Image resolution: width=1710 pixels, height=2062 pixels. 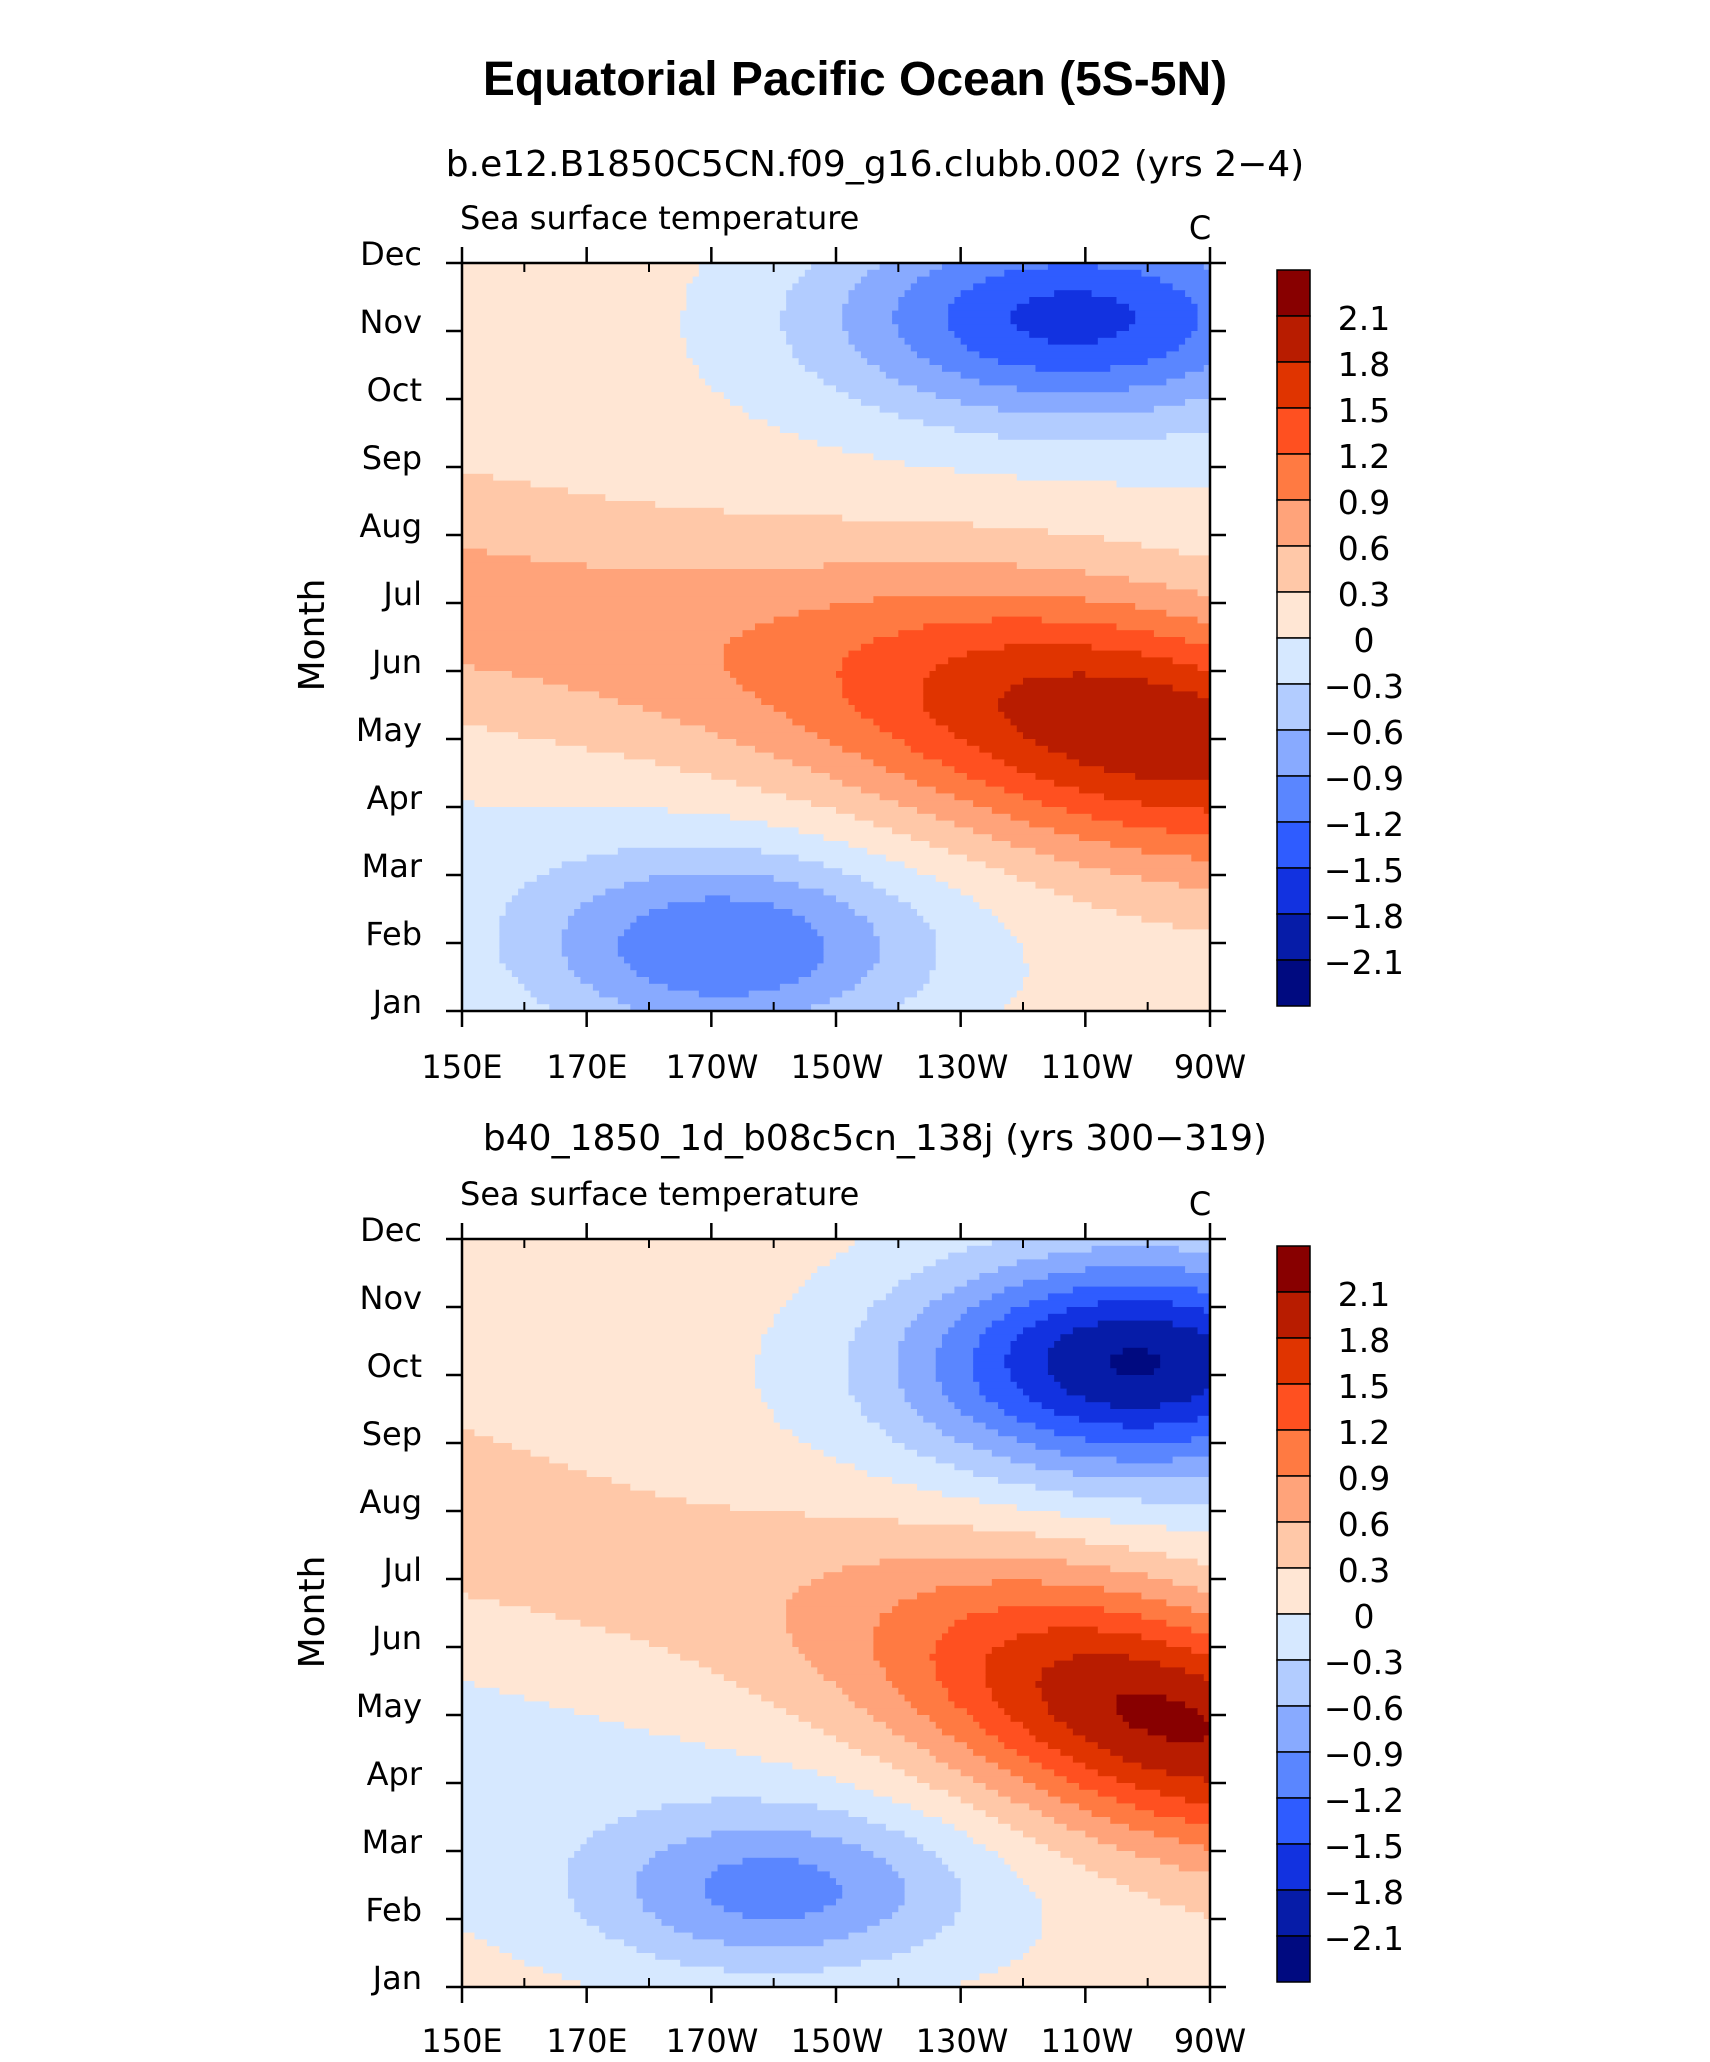 I want to click on panel-1-x-tick-label-110w: 110W, so click(x=1087, y=1067).